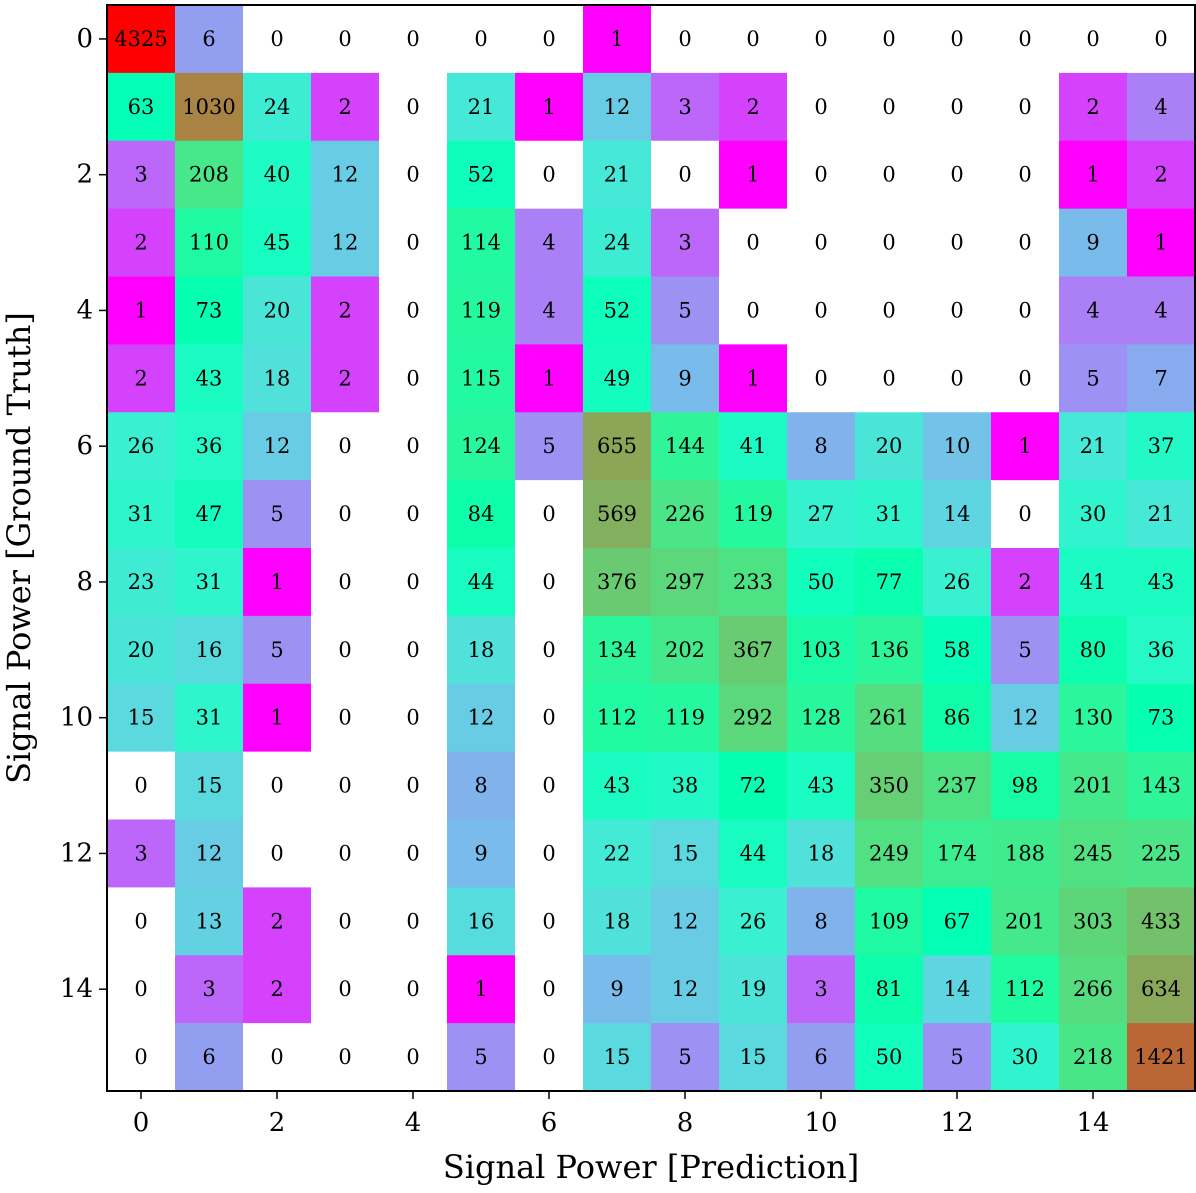 The width and height of the screenshot is (1196, 1193). Describe the element at coordinates (1092, 310) in the screenshot. I see `cell-value-label: 4` at that location.